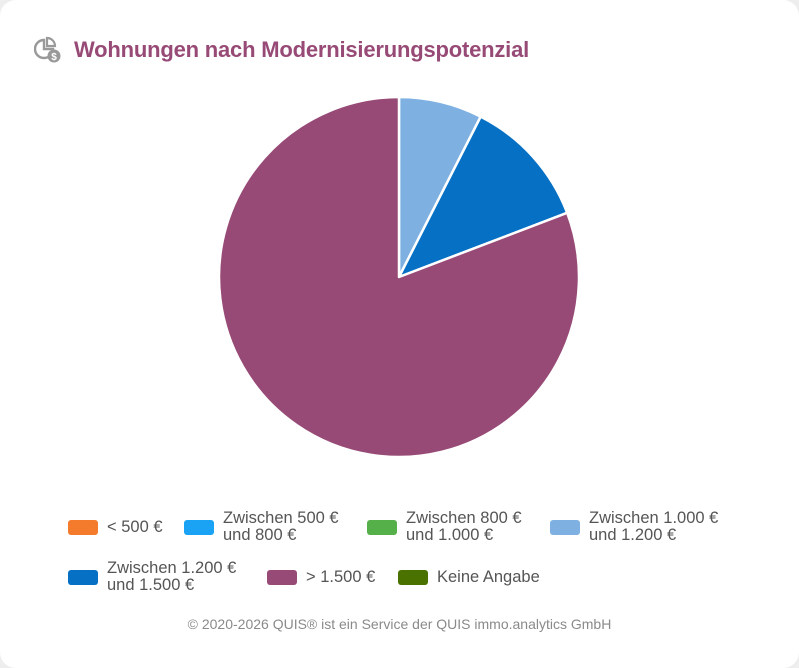 The width and height of the screenshot is (799, 668). What do you see at coordinates (464, 526) in the screenshot?
I see `legend-label: Zwischen 800 € und 1.000 €` at bounding box center [464, 526].